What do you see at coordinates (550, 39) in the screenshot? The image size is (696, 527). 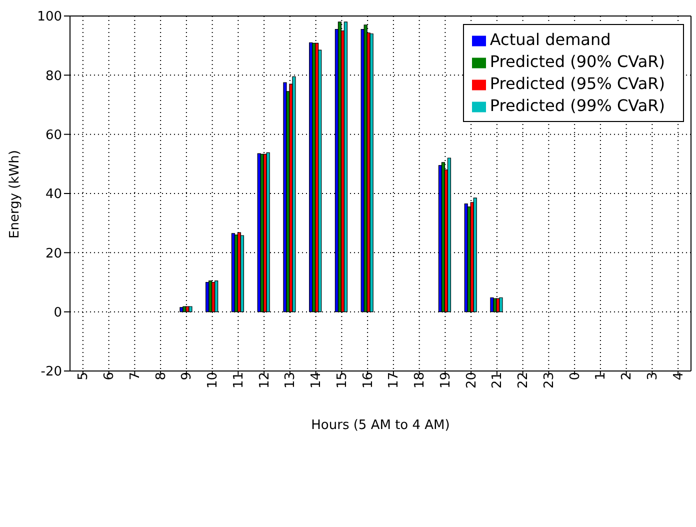 I see `legend-label: Actual demand` at bounding box center [550, 39].